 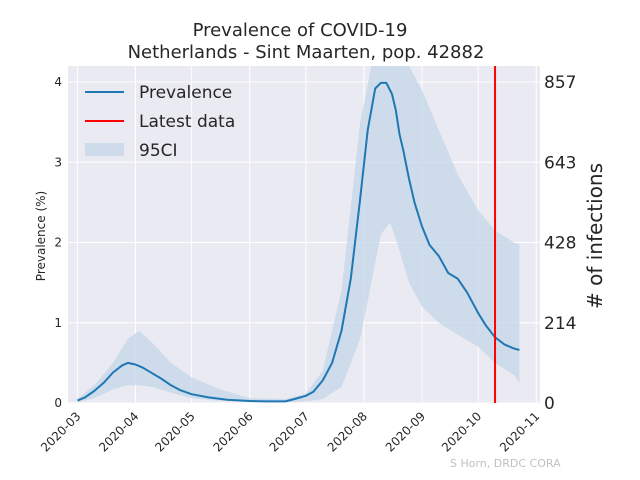 I want to click on x-tick-label: 2020-09, so click(x=405, y=431).